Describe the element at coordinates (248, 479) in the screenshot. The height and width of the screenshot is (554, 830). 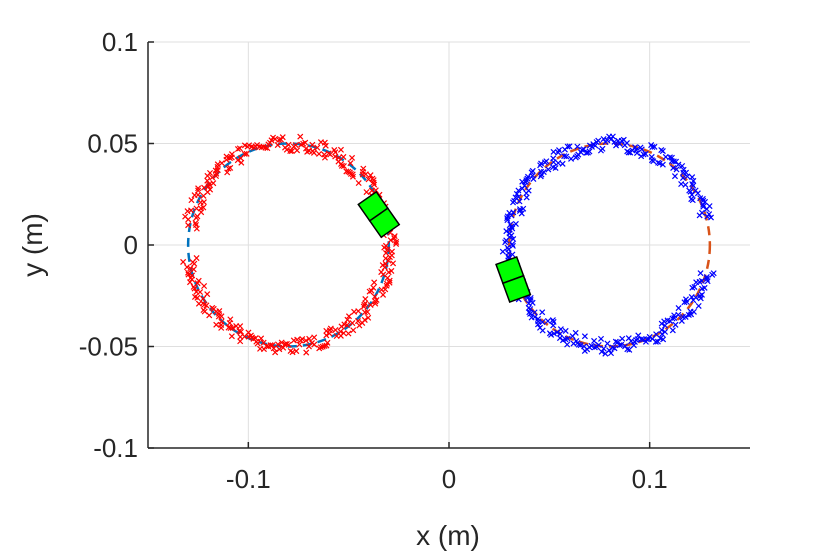
I see `x-tick-label: -0.1` at that location.